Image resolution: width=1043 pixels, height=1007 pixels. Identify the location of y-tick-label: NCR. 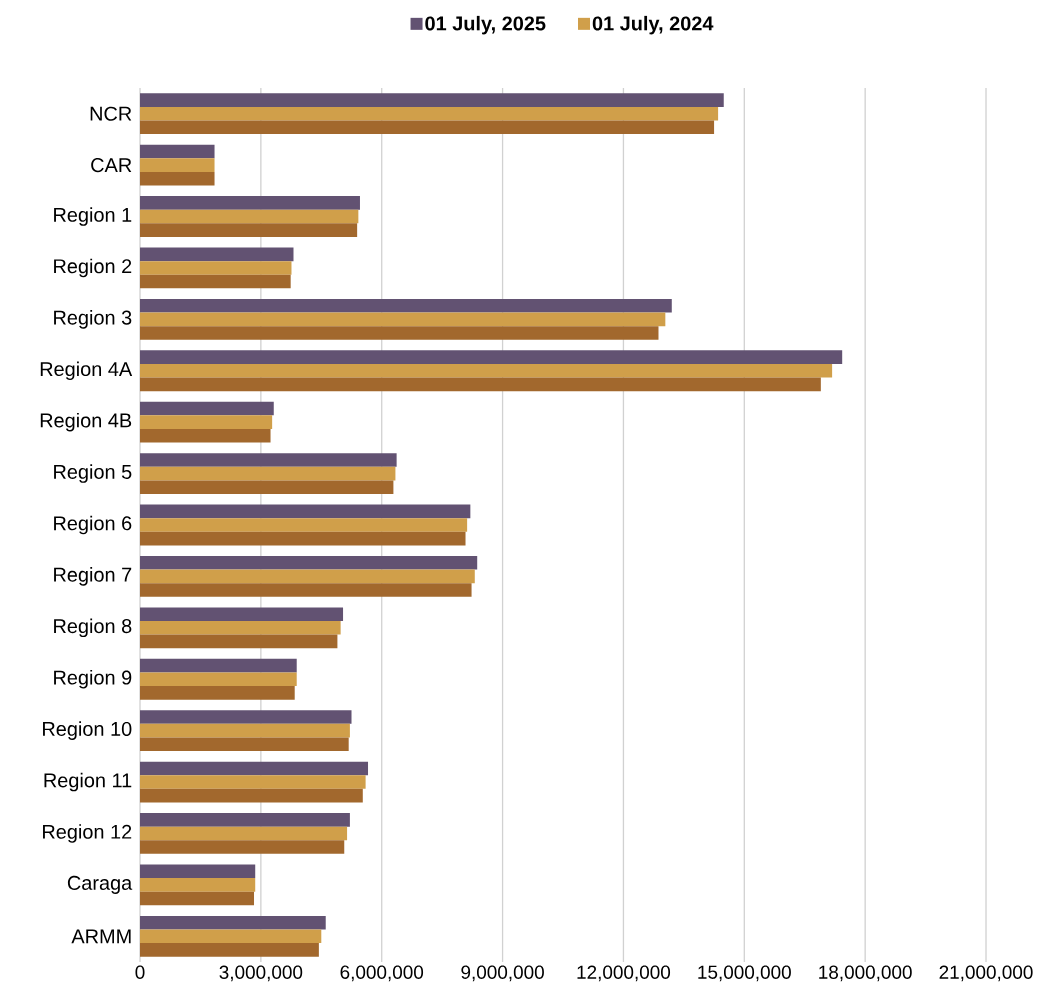
(111, 113).